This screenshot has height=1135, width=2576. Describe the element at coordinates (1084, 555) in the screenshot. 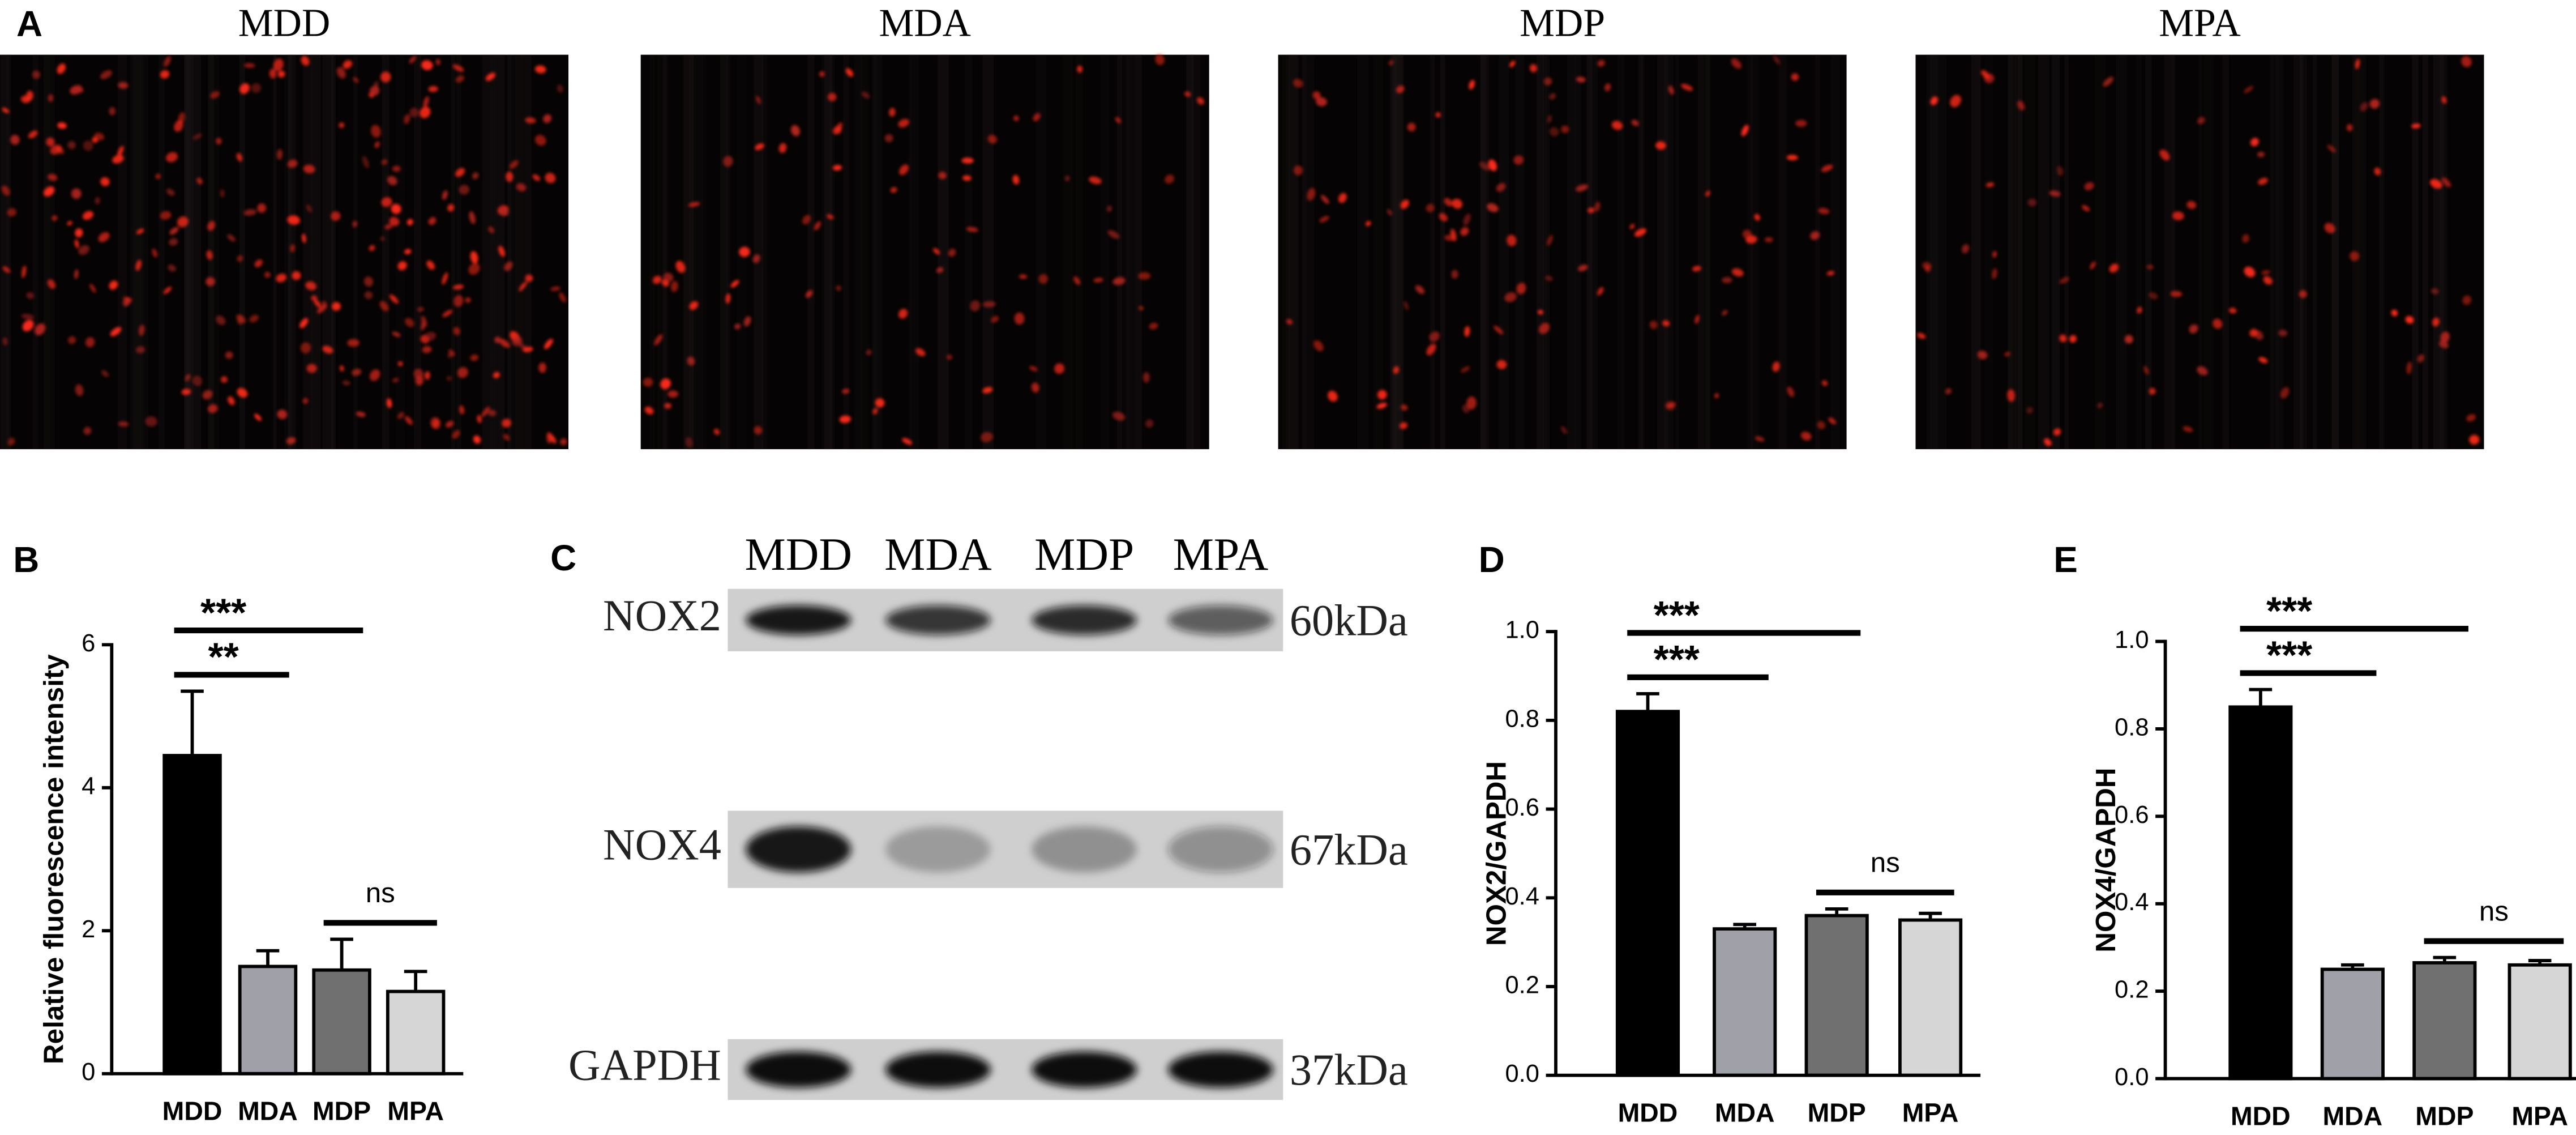

I see `lane-label: MDP` at that location.